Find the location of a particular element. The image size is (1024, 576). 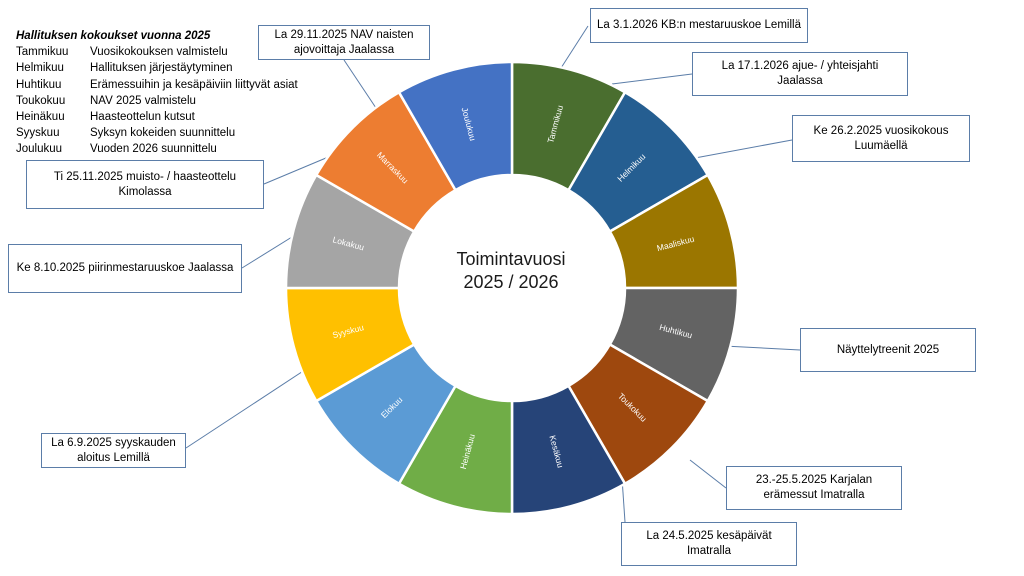

callout-apr-show-training: Näyttelytreenit 2025 is located at coordinates (888, 350).